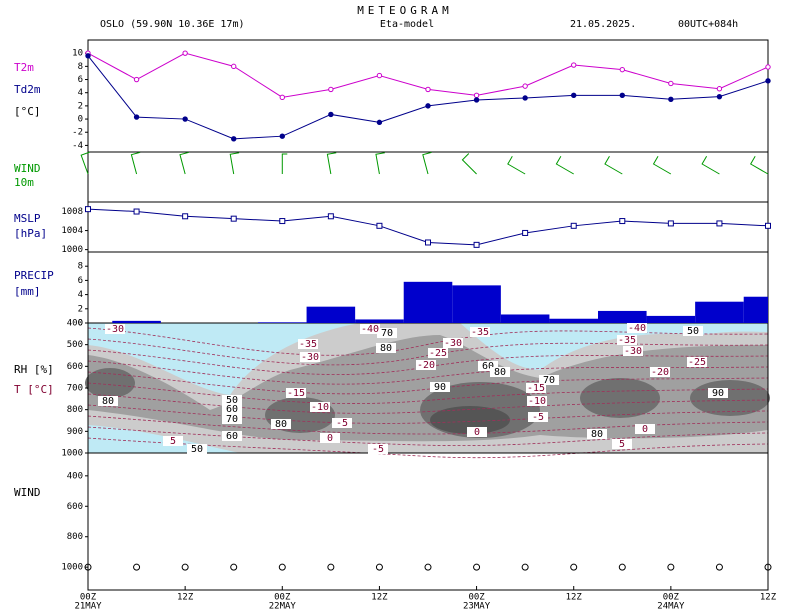 This screenshot has height=612, width=792. I want to click on panel-title: RH [%], so click(34, 369).